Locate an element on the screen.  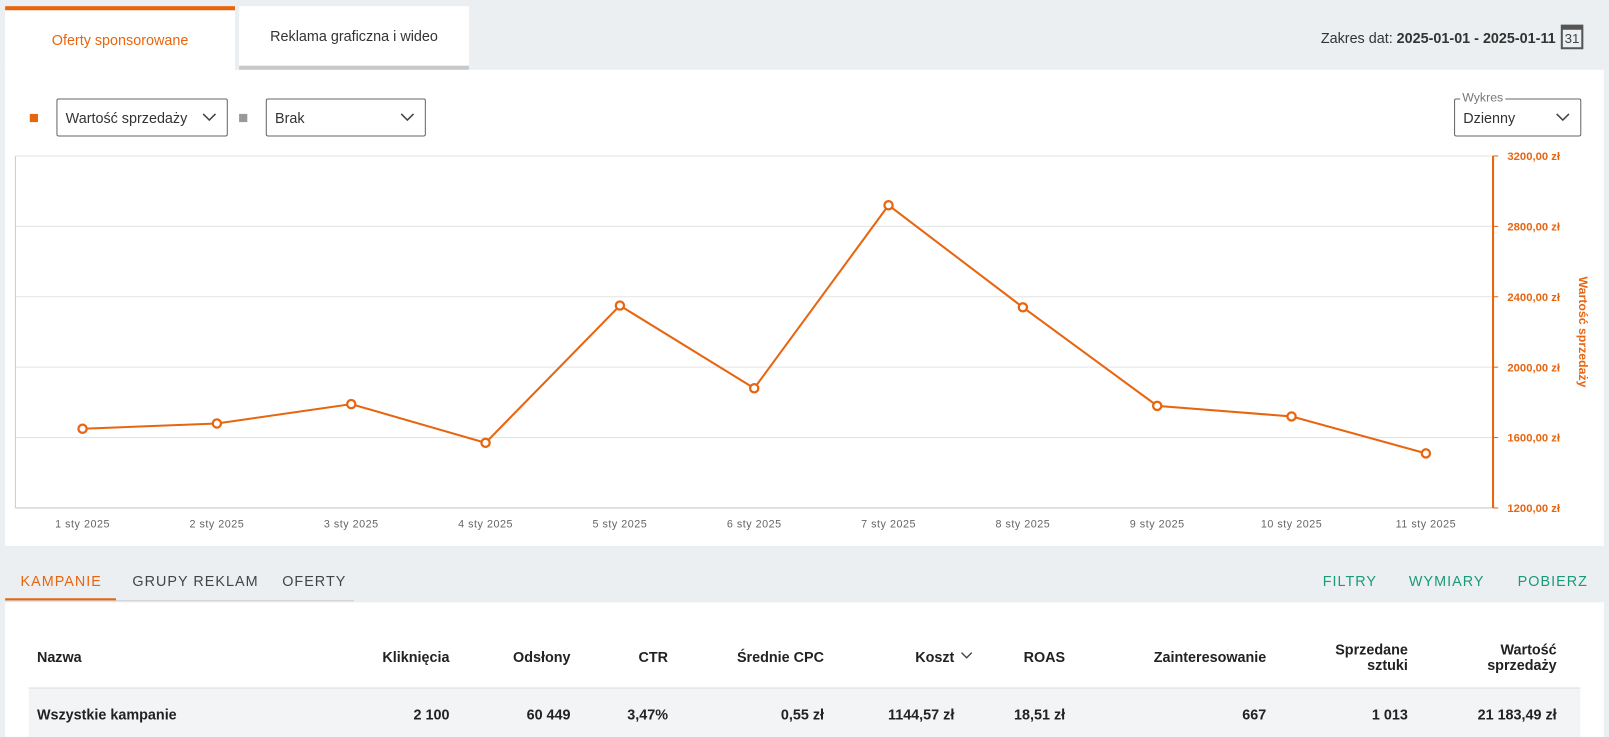
table-cell: 0,55 zł is located at coordinates (802, 714).